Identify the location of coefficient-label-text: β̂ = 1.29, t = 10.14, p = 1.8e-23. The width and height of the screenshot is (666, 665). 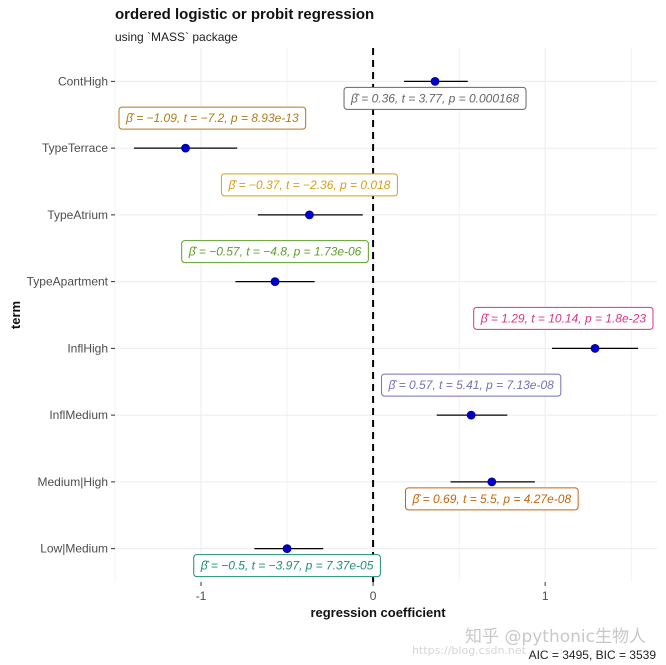
(563, 318).